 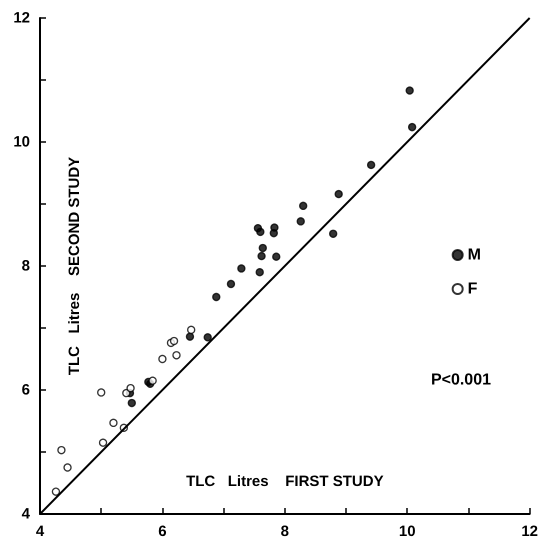 I want to click on y-tick-label: 12, so click(x=21, y=18).